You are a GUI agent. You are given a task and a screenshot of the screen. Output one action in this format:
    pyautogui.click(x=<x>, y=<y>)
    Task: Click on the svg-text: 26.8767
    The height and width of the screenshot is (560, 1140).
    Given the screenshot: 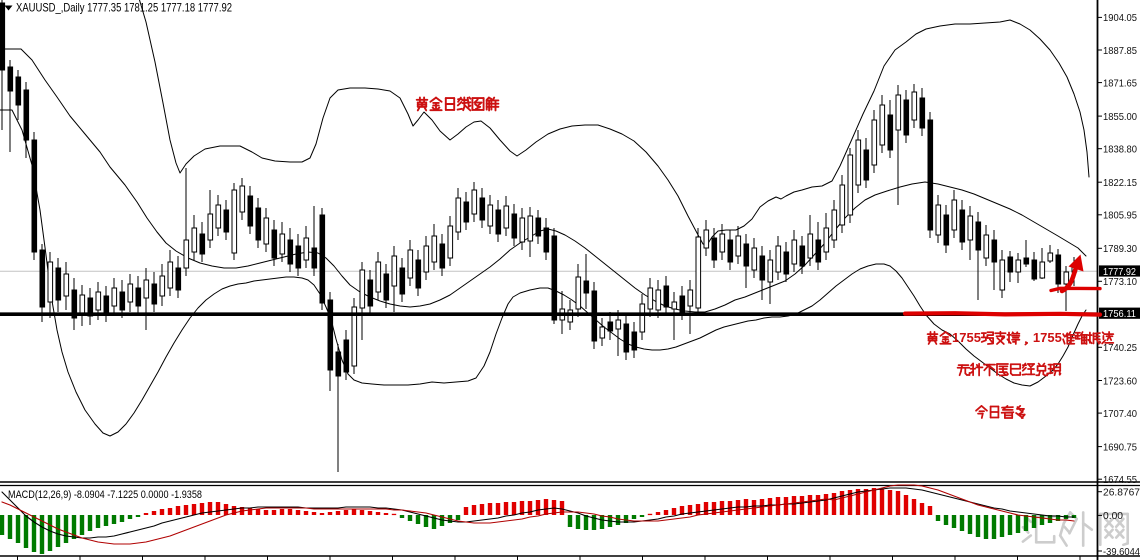 What is the action you would take?
    pyautogui.click(x=1121, y=493)
    